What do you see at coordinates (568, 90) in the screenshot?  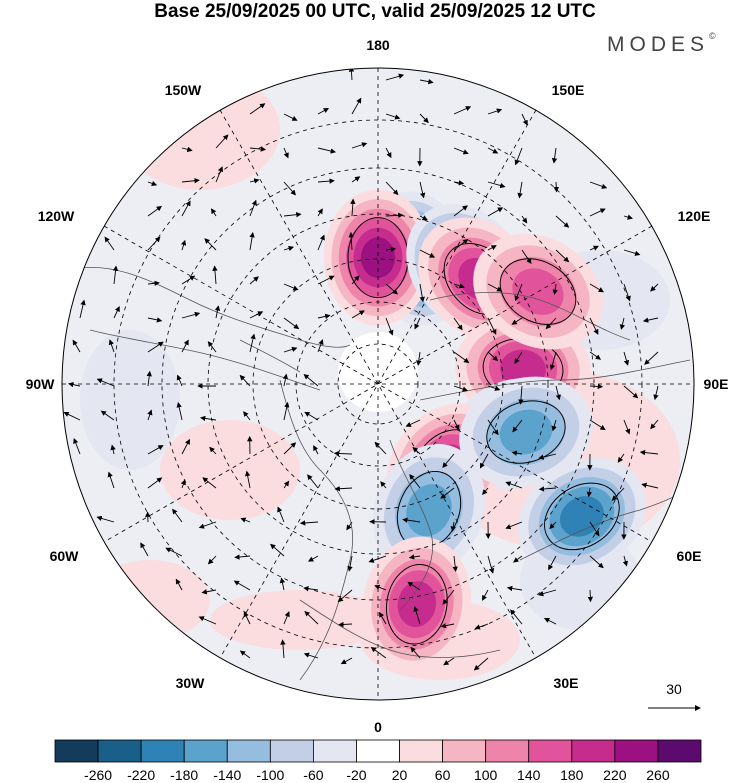 I see `lon-label-150e: 150E` at bounding box center [568, 90].